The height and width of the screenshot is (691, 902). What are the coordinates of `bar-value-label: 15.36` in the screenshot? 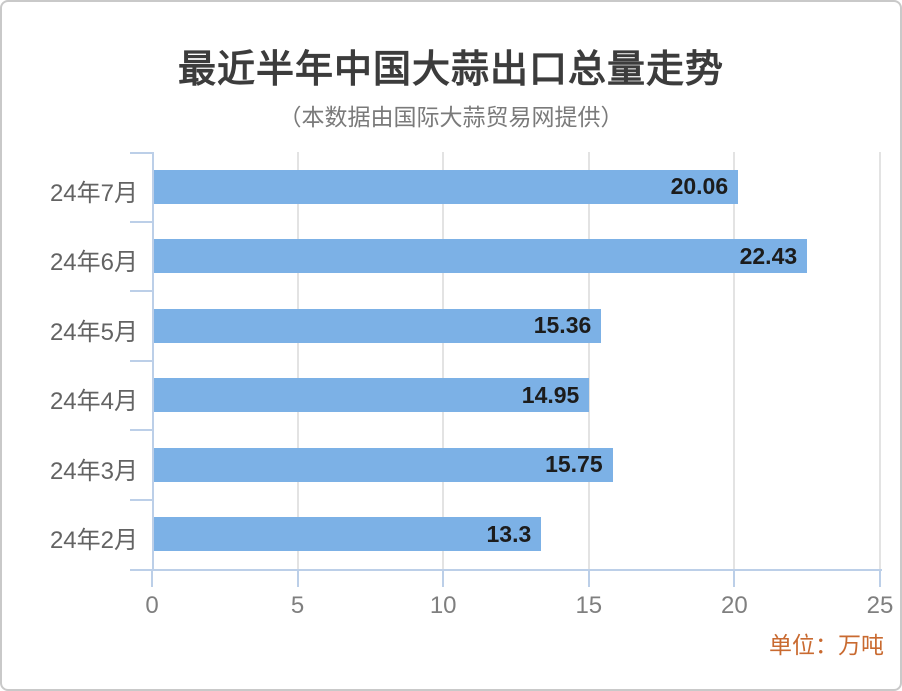 It's located at (562, 325).